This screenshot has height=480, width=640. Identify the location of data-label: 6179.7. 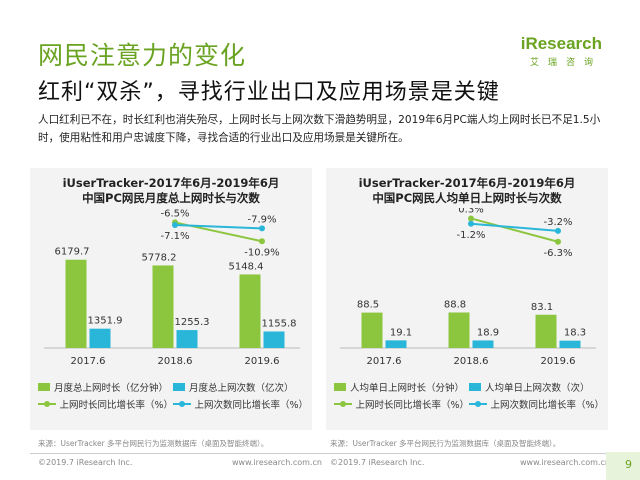
(72, 252).